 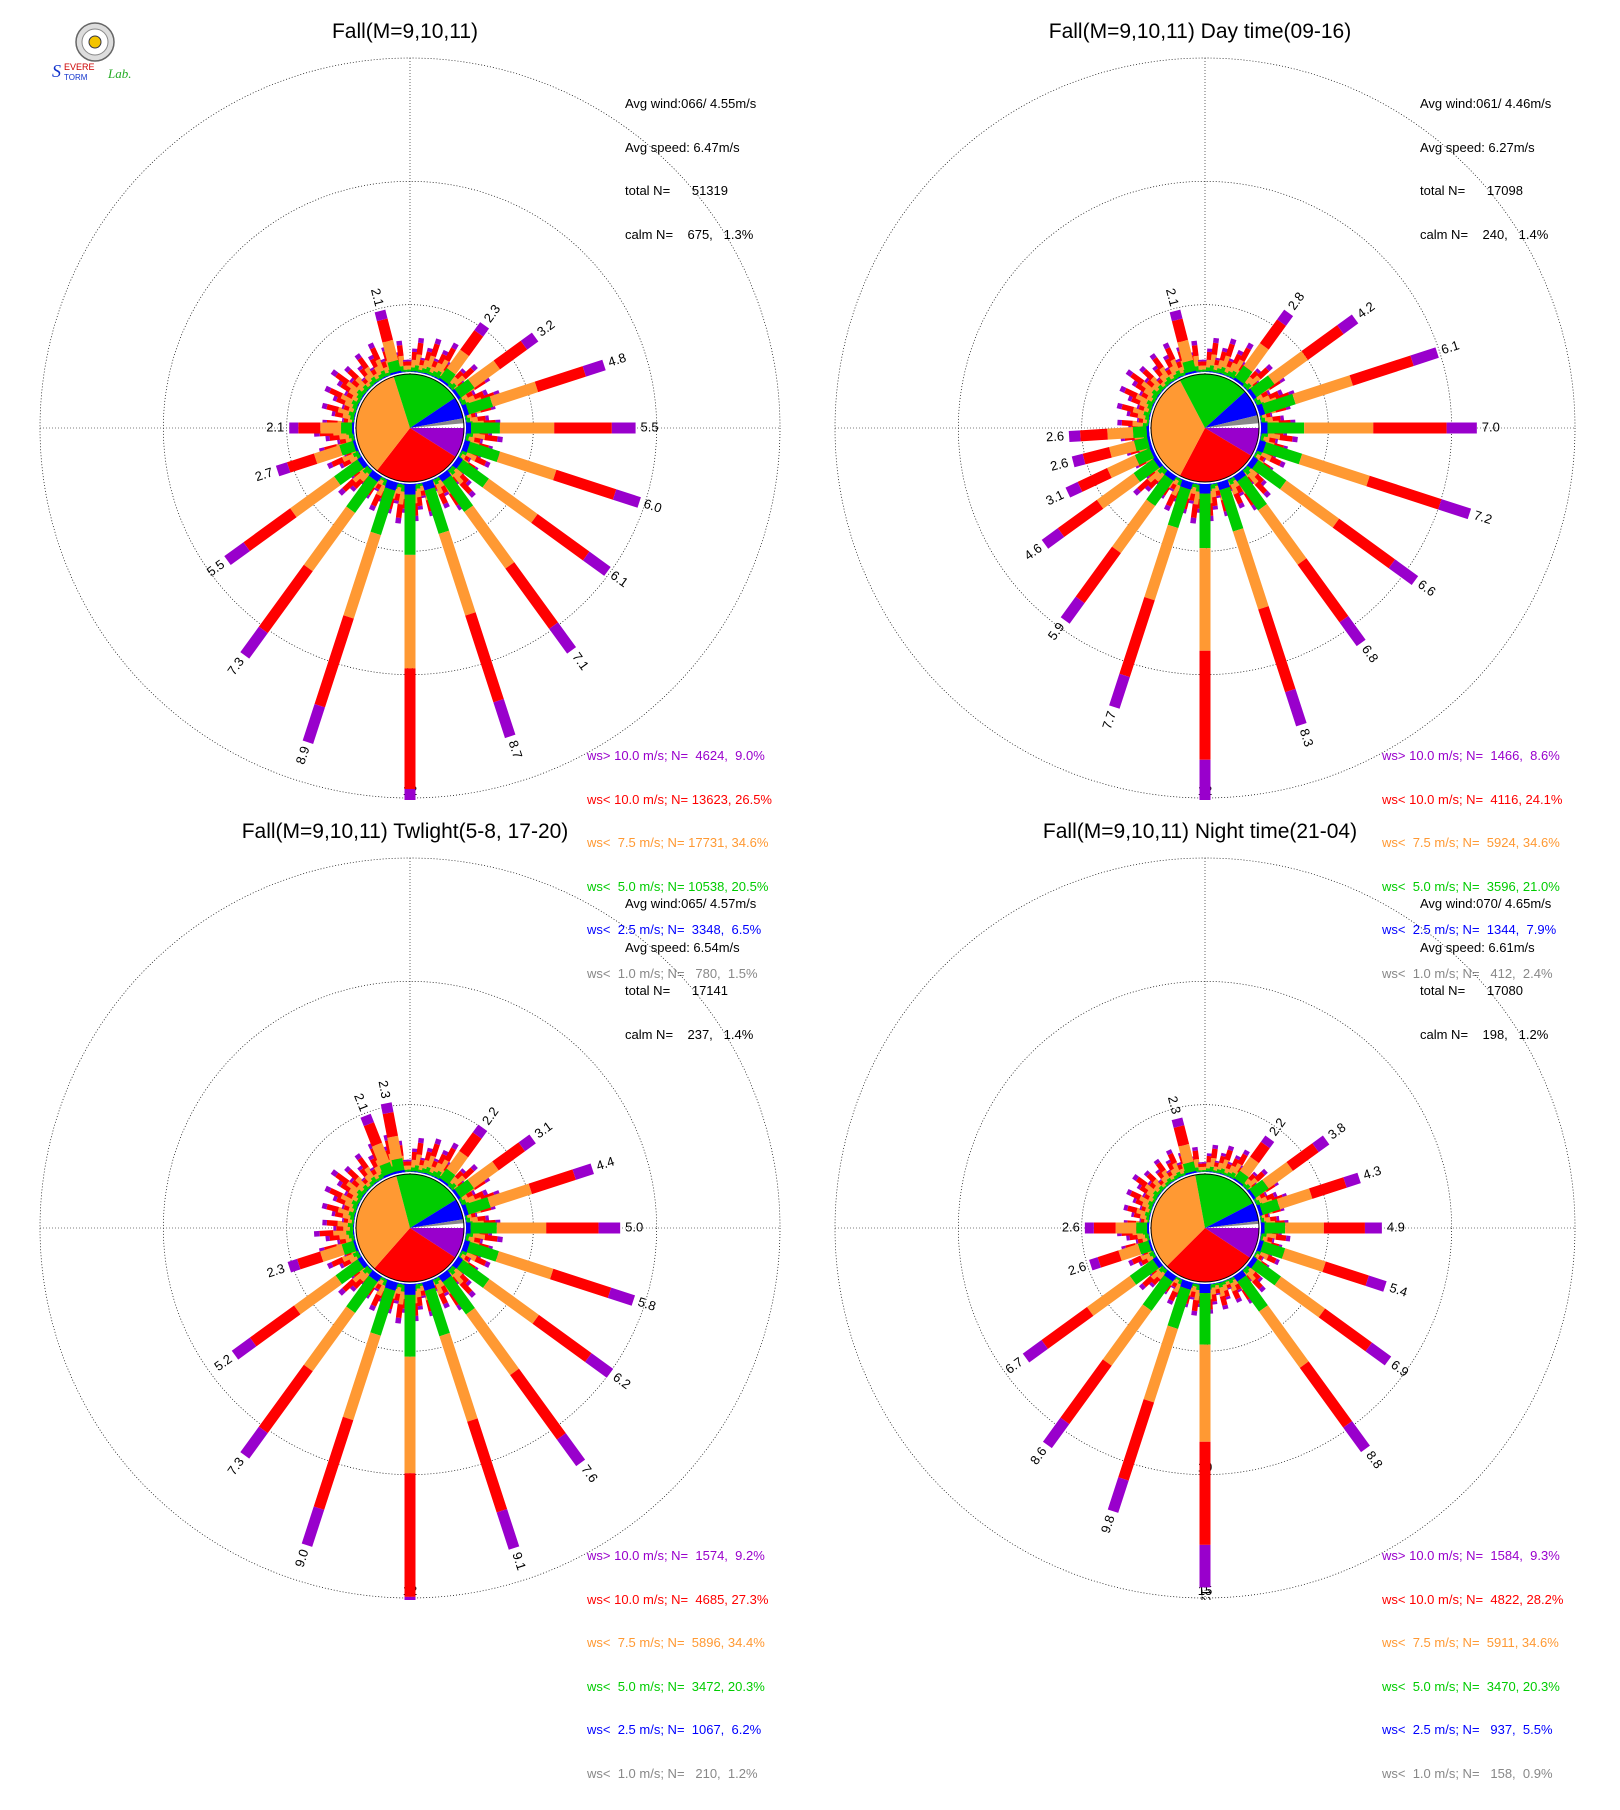 What do you see at coordinates (405, 832) in the screenshot?
I see `panel-title: Fall(M=9,10,11) Twlight(5-8, 17-20)` at bounding box center [405, 832].